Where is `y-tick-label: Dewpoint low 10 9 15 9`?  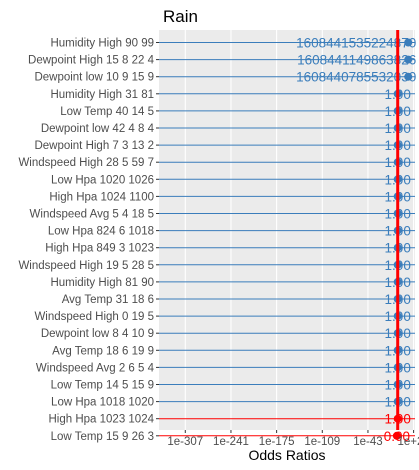
y-tick-label: Dewpoint low 10 9 15 9 is located at coordinates (94, 78).